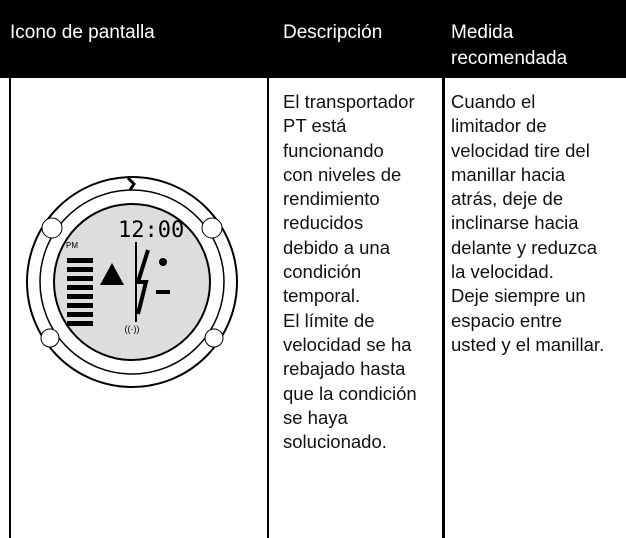 This screenshot has width=626, height=538. Describe the element at coordinates (151, 230) in the screenshot. I see `clock-time: 12:00` at that location.